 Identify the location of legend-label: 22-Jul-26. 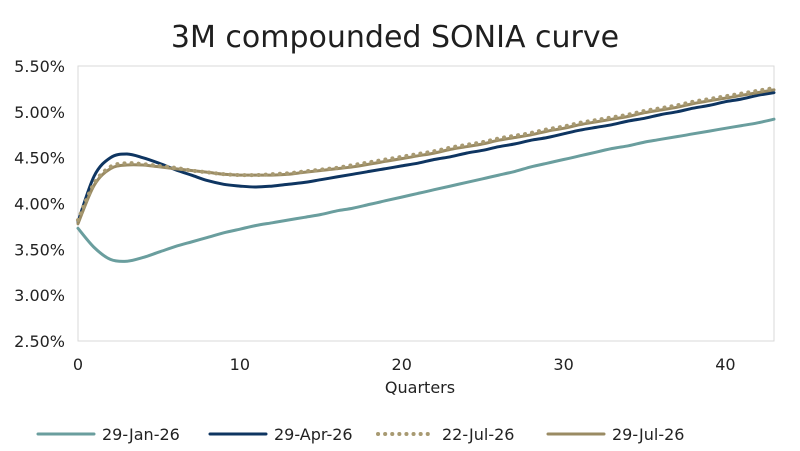
(478, 434).